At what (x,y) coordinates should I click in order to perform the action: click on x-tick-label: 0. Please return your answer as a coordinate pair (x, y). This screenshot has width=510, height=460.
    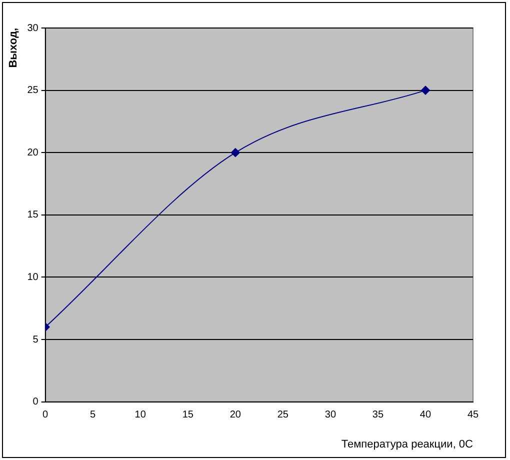
    Looking at the image, I should click on (45, 415).